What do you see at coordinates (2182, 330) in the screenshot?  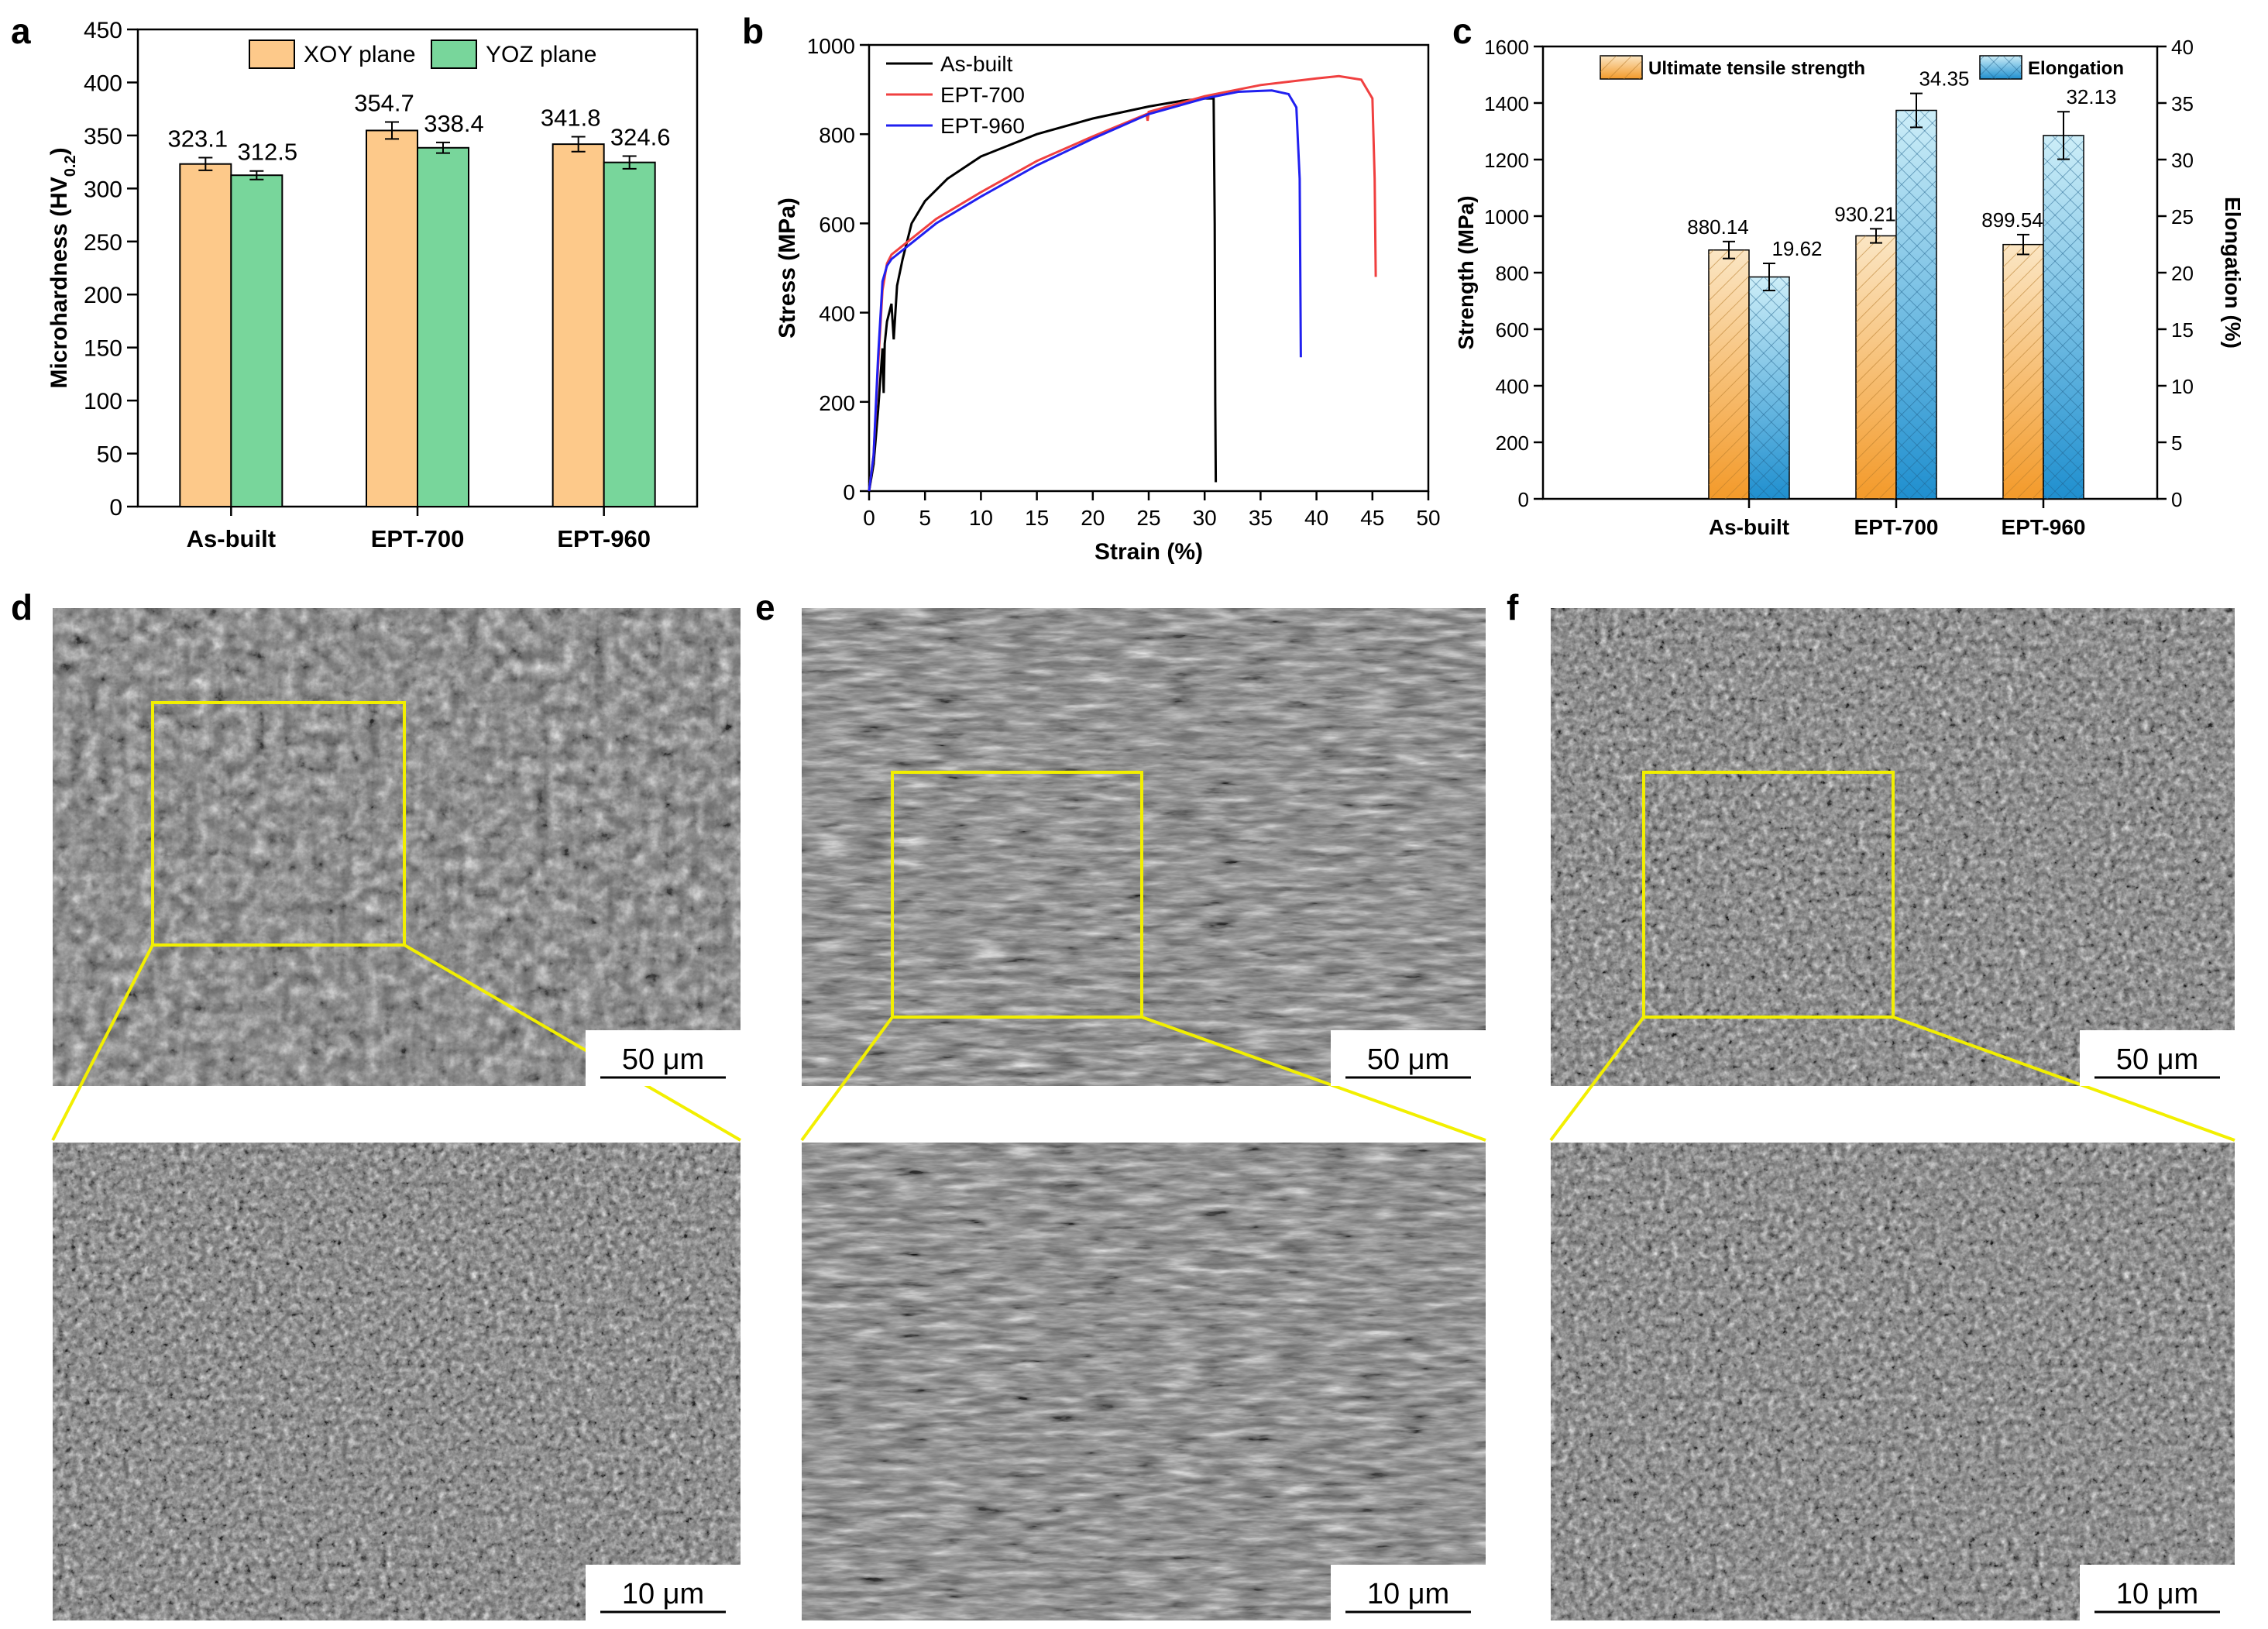 I see `chart-c-ytick-right-label-3: 15` at bounding box center [2182, 330].